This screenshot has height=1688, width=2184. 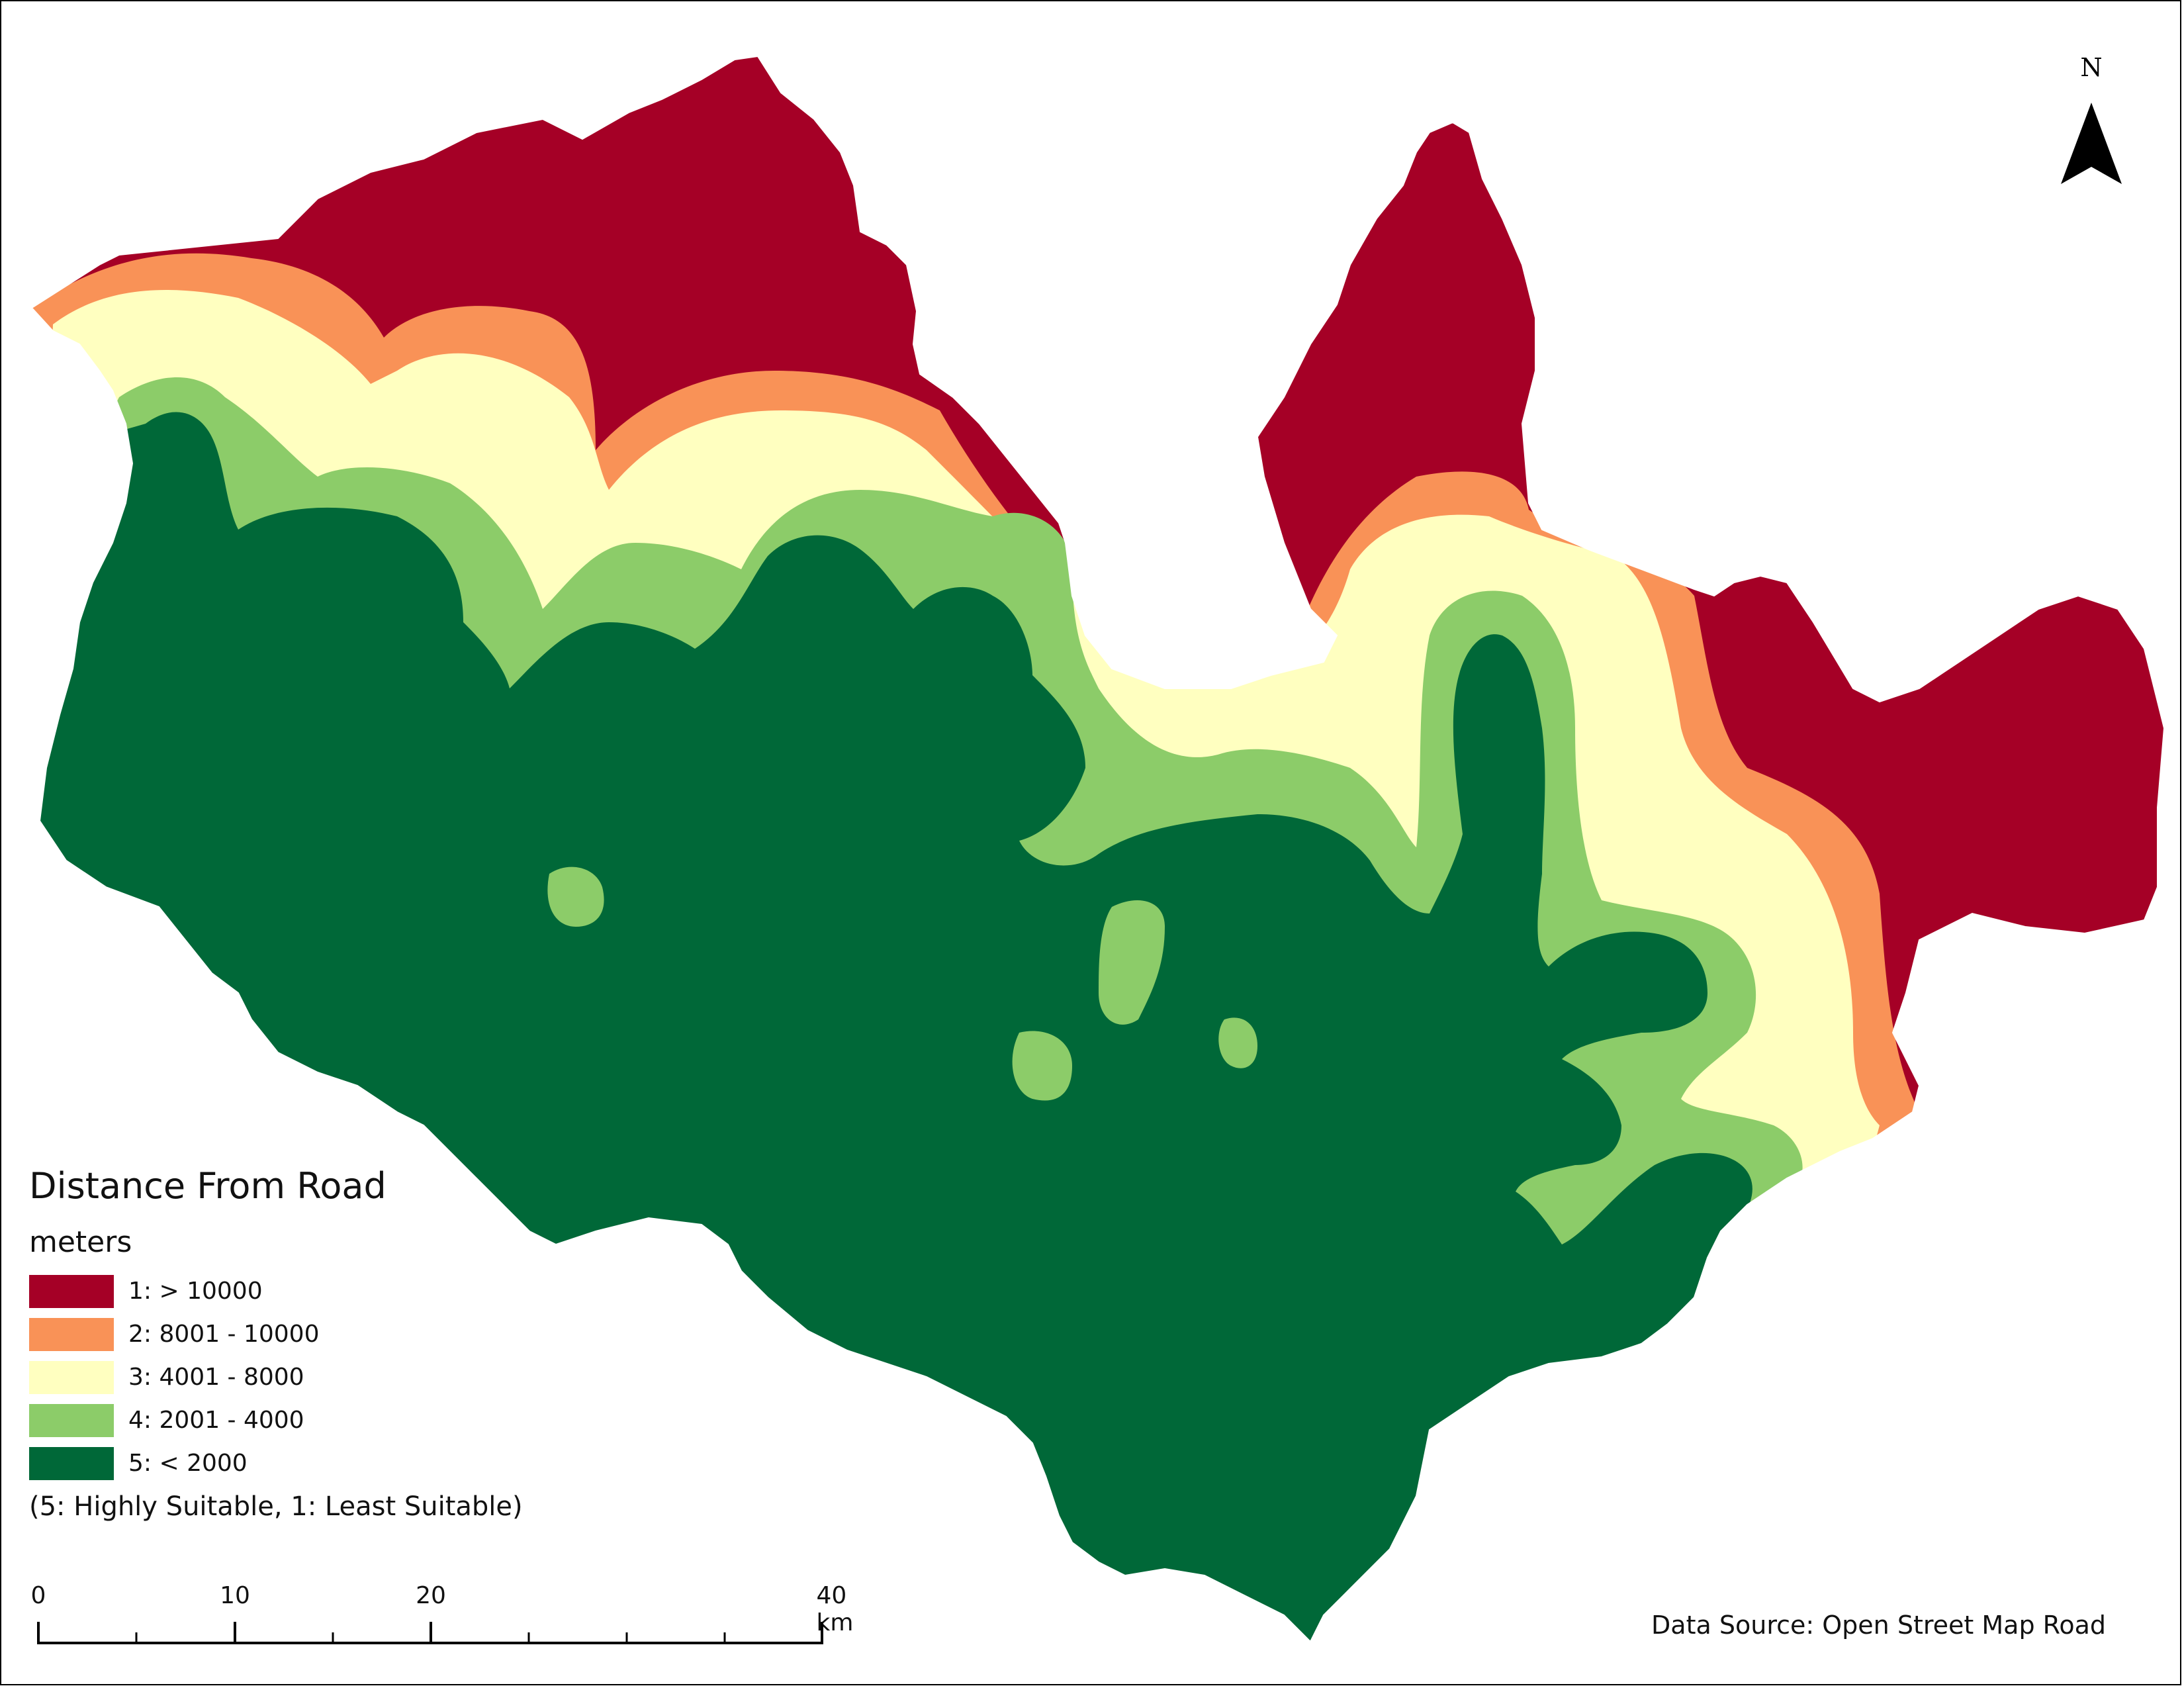 I want to click on legend-label: 3: 4001 - 8000, so click(x=216, y=1377).